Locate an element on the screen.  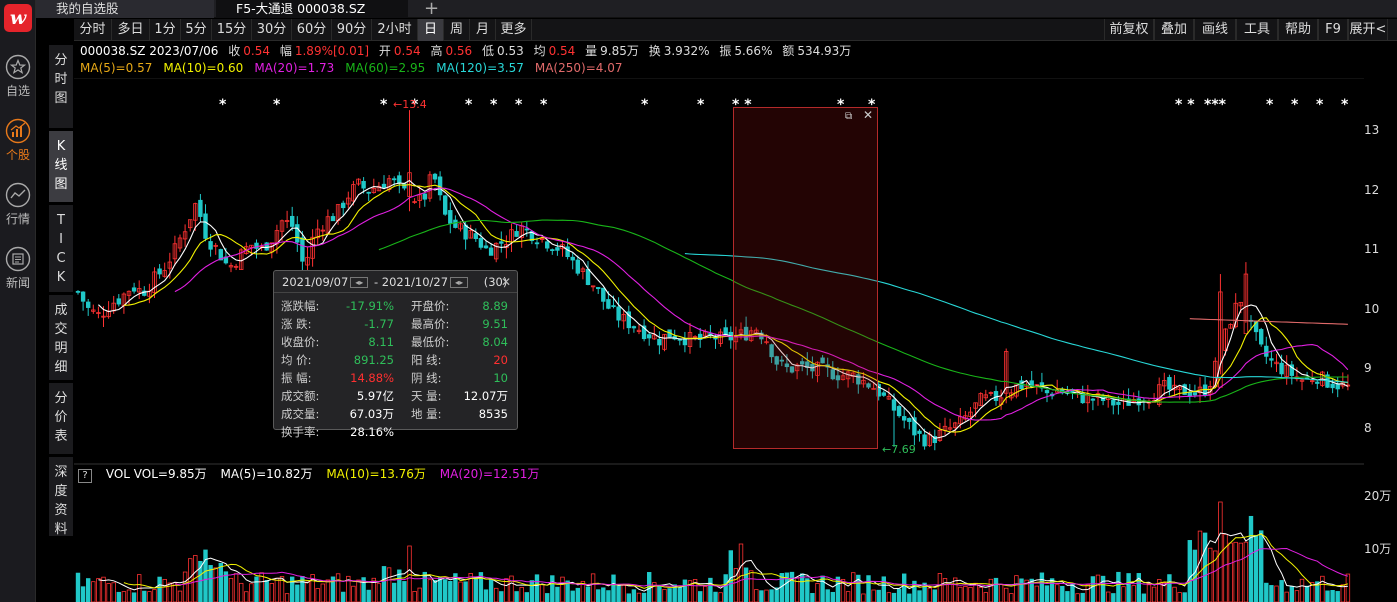
period-3: 1分 is located at coordinates (165, 30).